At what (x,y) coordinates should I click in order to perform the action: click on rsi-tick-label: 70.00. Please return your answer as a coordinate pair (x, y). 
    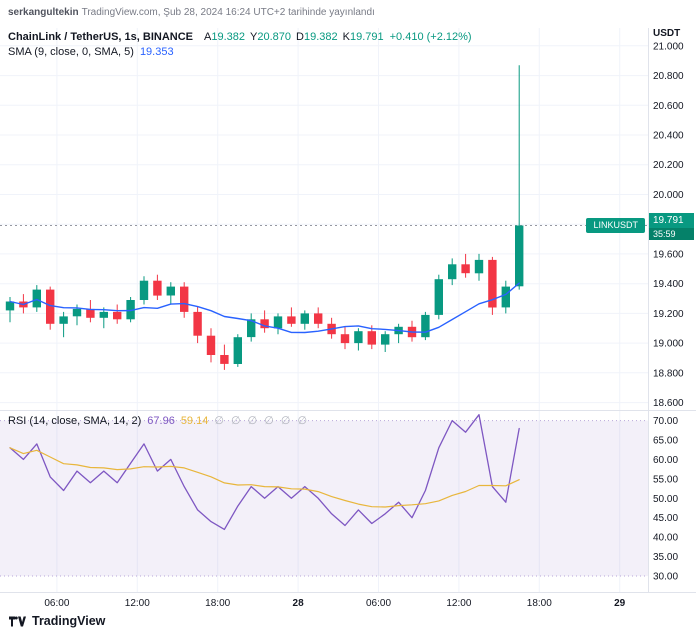
    Looking at the image, I should click on (665, 421).